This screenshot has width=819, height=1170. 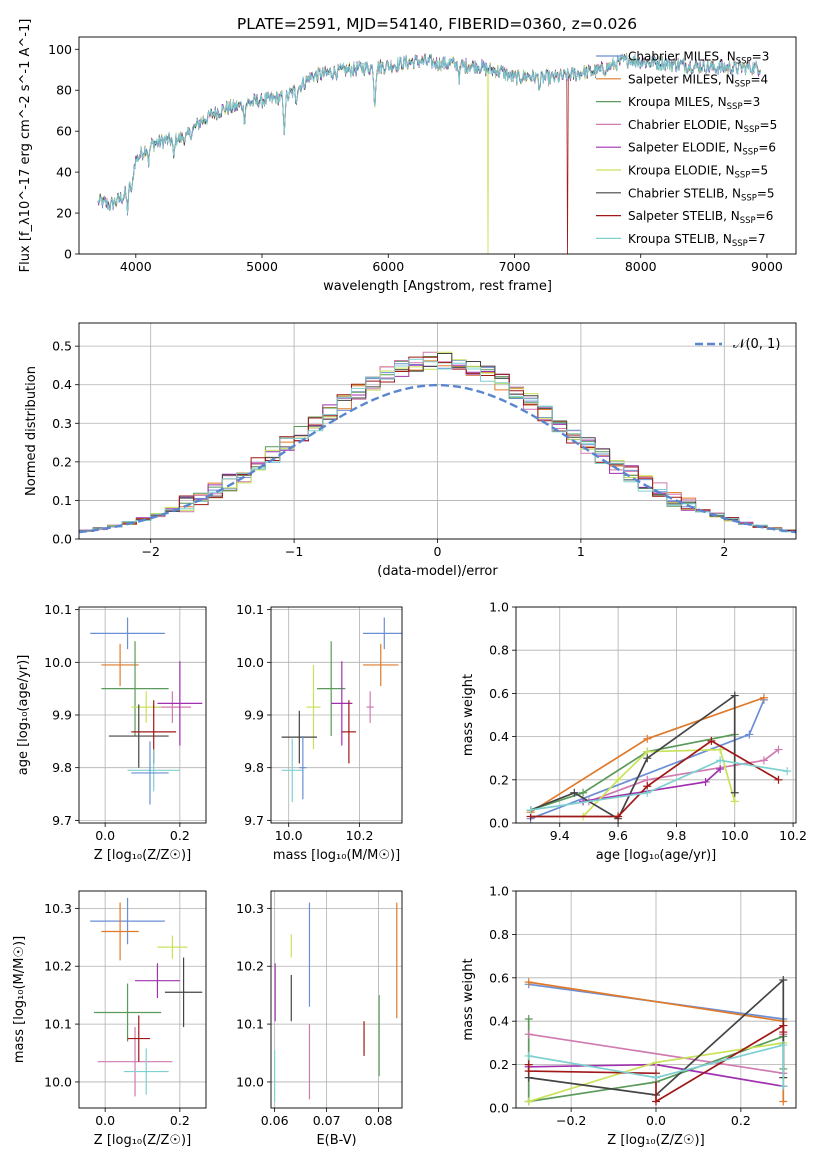 I want to click on x-tick-label: −2, so click(x=150, y=551).